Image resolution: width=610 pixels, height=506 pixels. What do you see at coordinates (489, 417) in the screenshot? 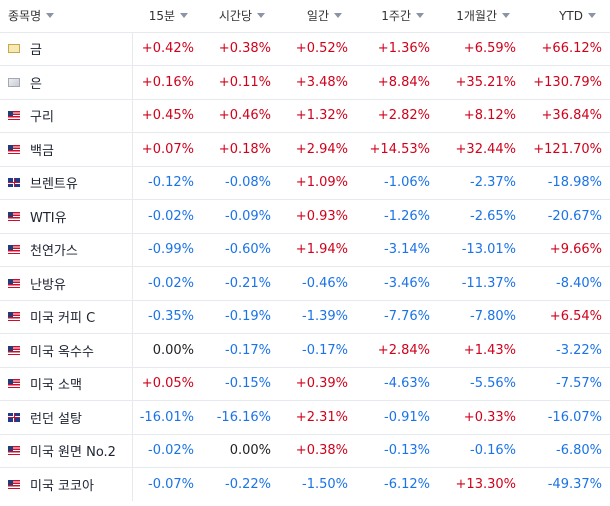
I see `cell-monthly: +0.33%` at bounding box center [489, 417].